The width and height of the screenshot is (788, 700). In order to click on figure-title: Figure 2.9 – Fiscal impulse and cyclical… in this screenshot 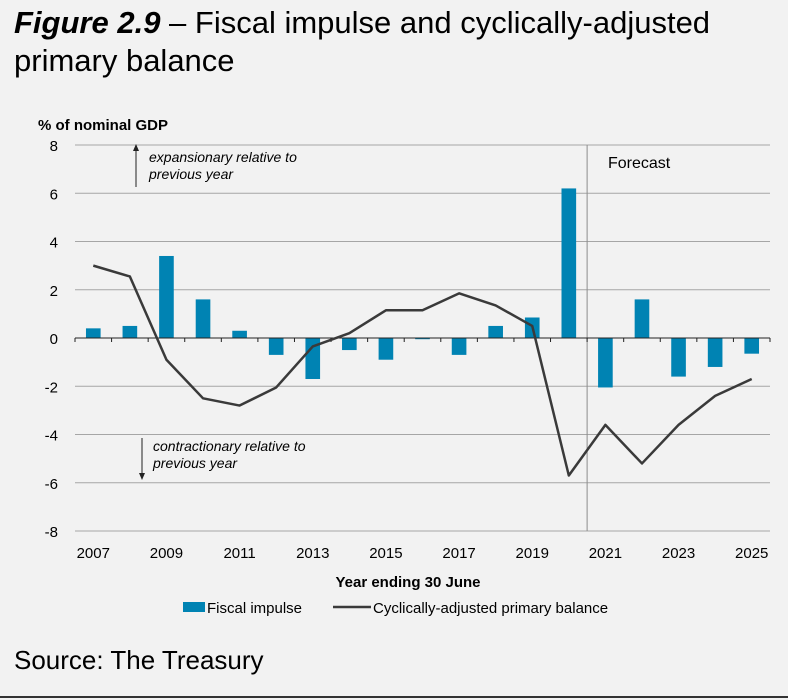, I will do `click(399, 42)`.